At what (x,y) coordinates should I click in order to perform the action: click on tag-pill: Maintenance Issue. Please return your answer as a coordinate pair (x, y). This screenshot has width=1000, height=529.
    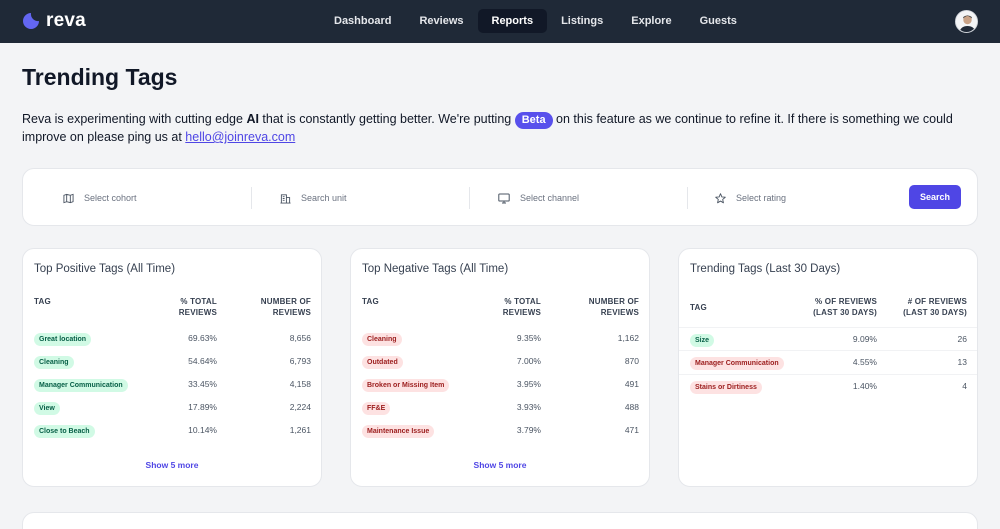
    Looking at the image, I should click on (398, 431).